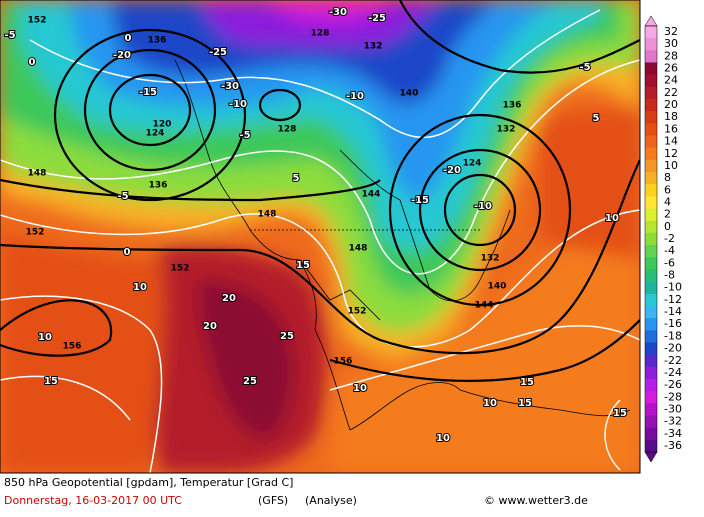 The width and height of the screenshot is (704, 517). What do you see at coordinates (472, 164) in the screenshot?
I see `height-label: 124` at bounding box center [472, 164].